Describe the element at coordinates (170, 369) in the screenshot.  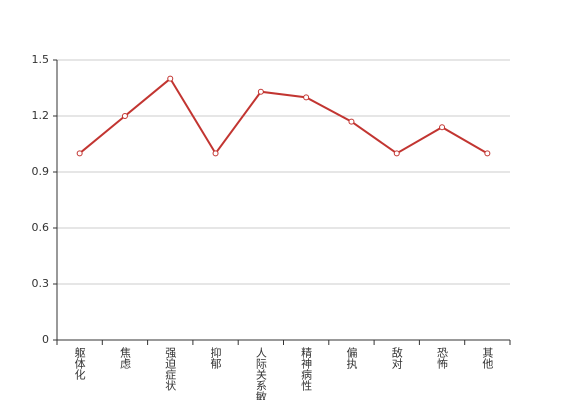
I see `x-tick-label: 强迫症状` at that location.